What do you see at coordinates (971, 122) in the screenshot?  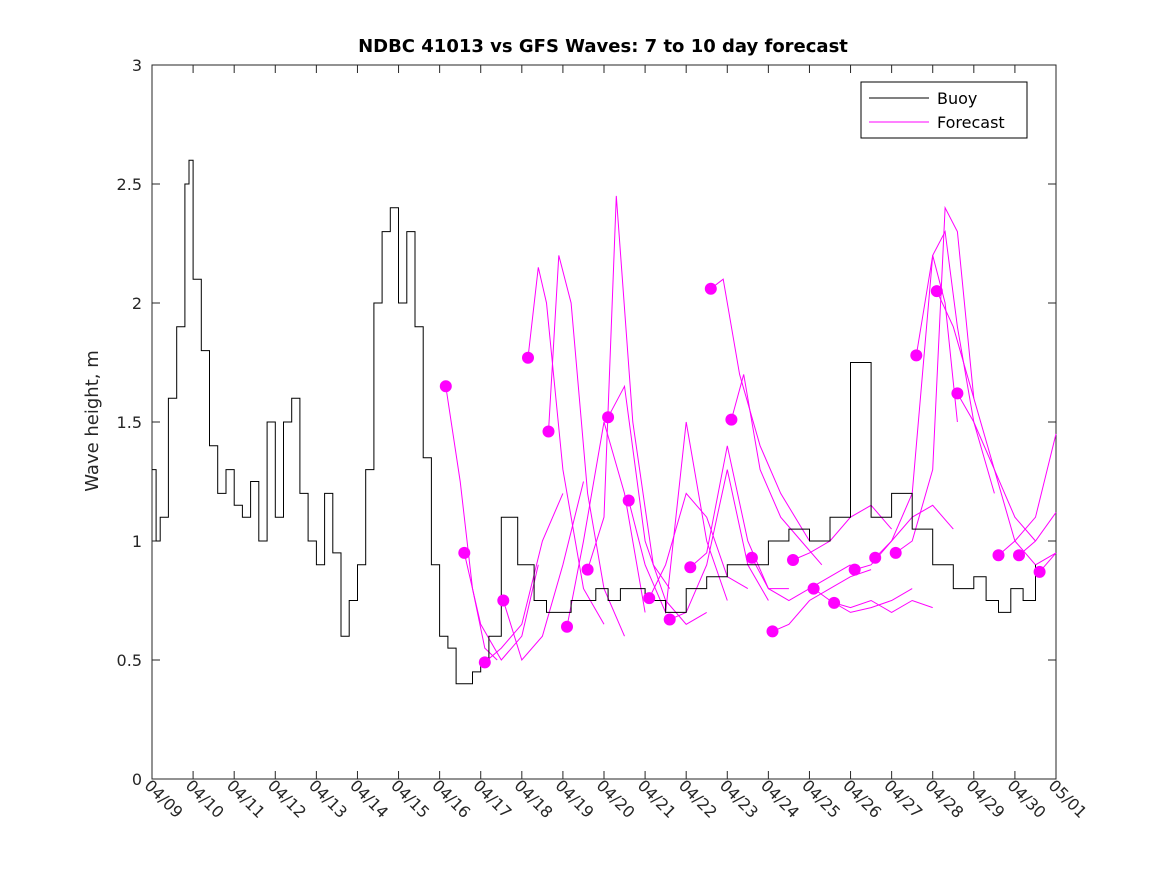 I see `legend-label-forecast: Forecast` at bounding box center [971, 122].